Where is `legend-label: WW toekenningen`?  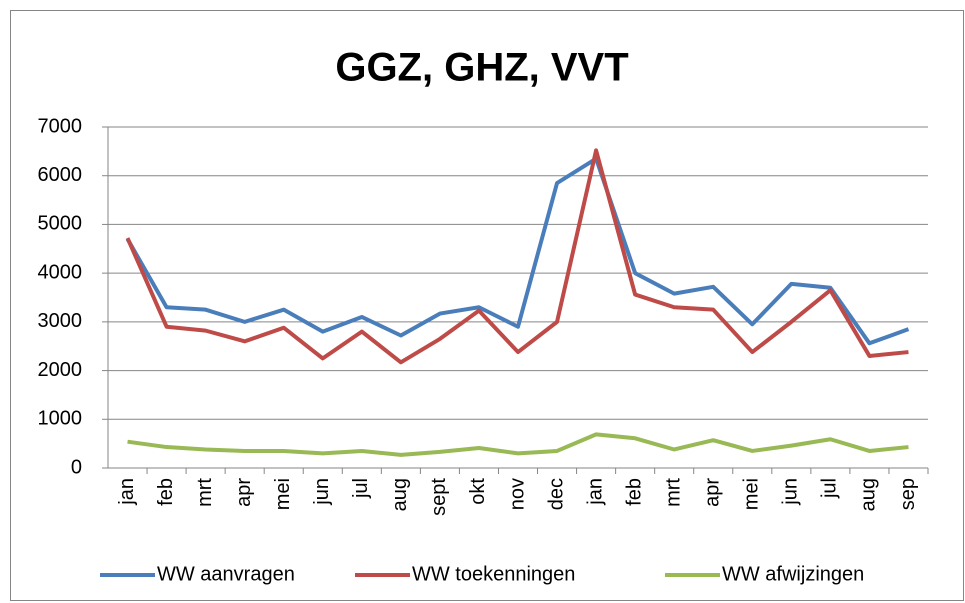
legend-label: WW toekenningen is located at coordinates (493, 574).